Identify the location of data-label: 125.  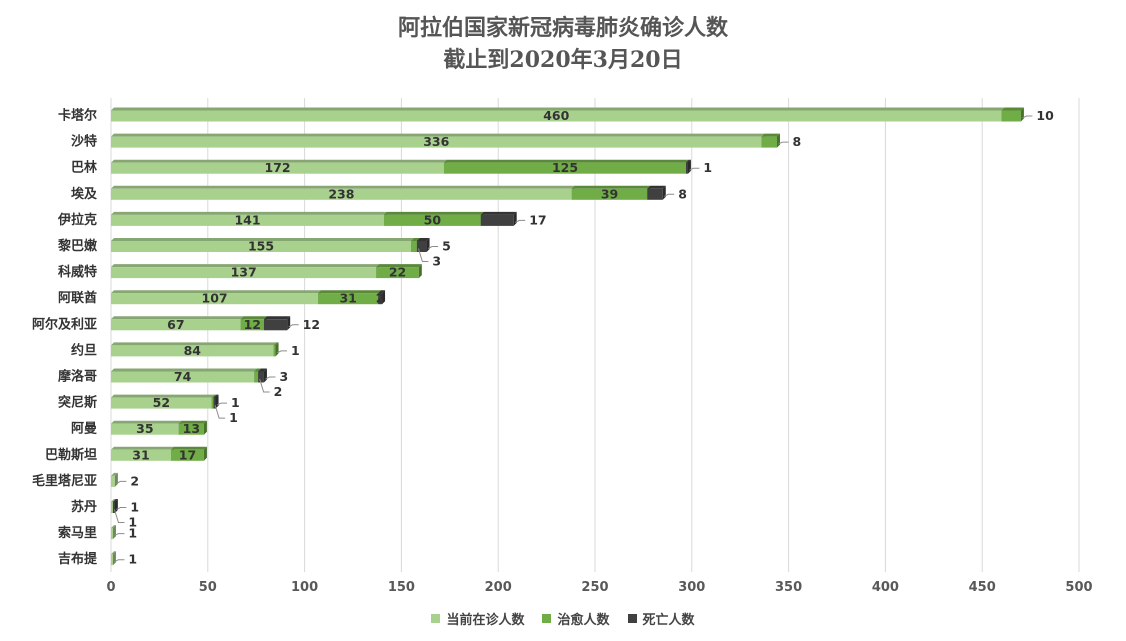
(565, 167).